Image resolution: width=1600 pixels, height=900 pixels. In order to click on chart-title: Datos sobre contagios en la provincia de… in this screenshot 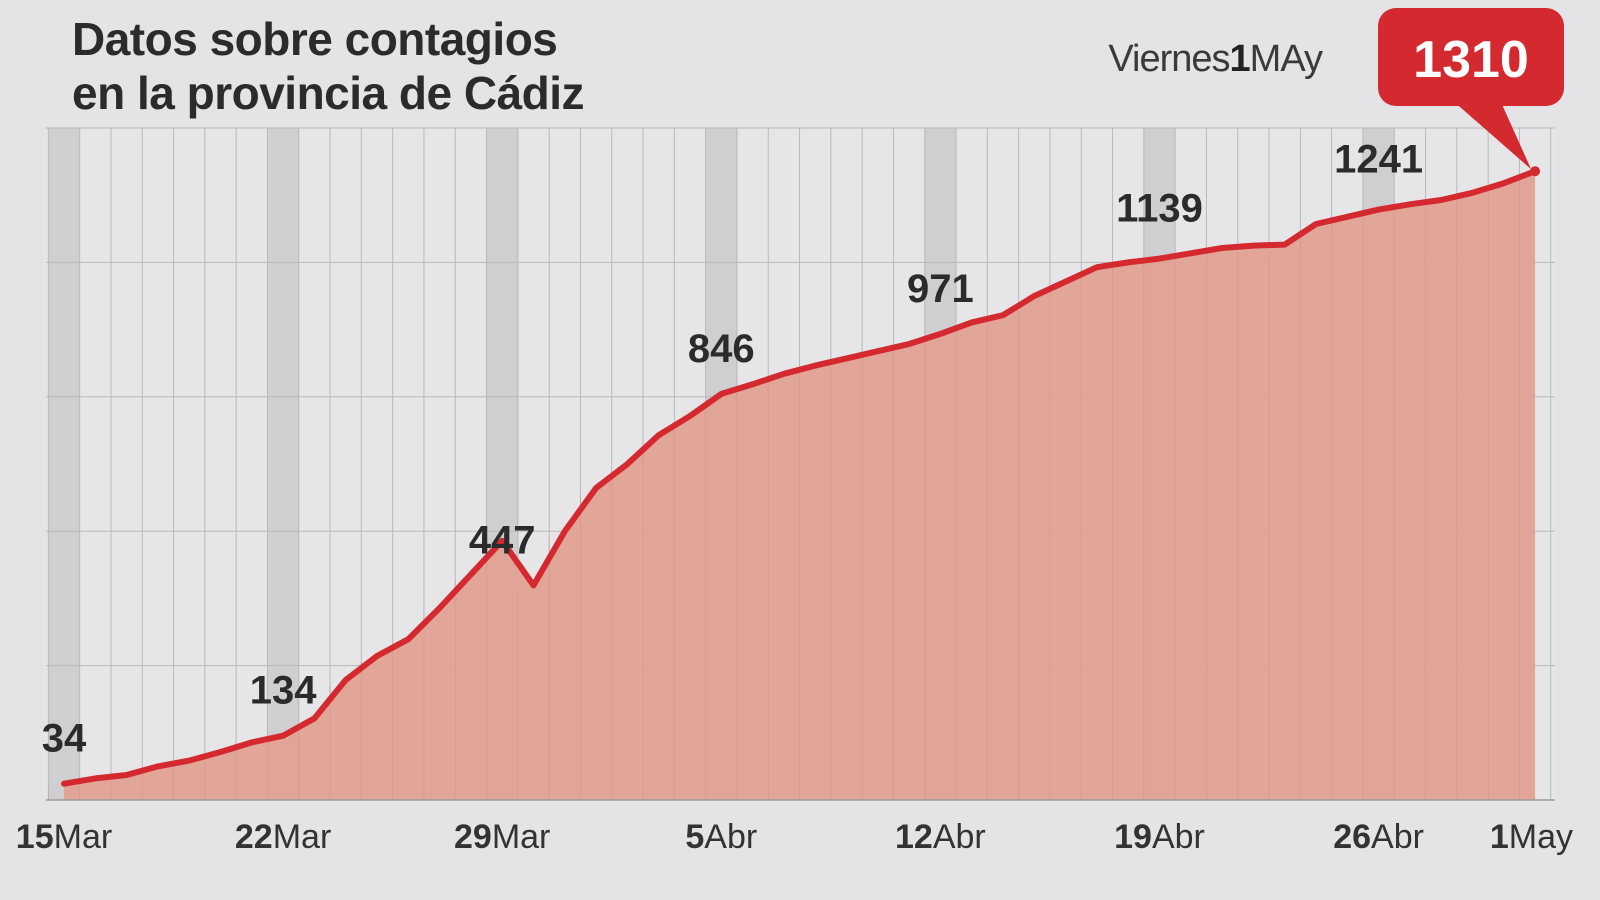, I will do `click(328, 66)`.